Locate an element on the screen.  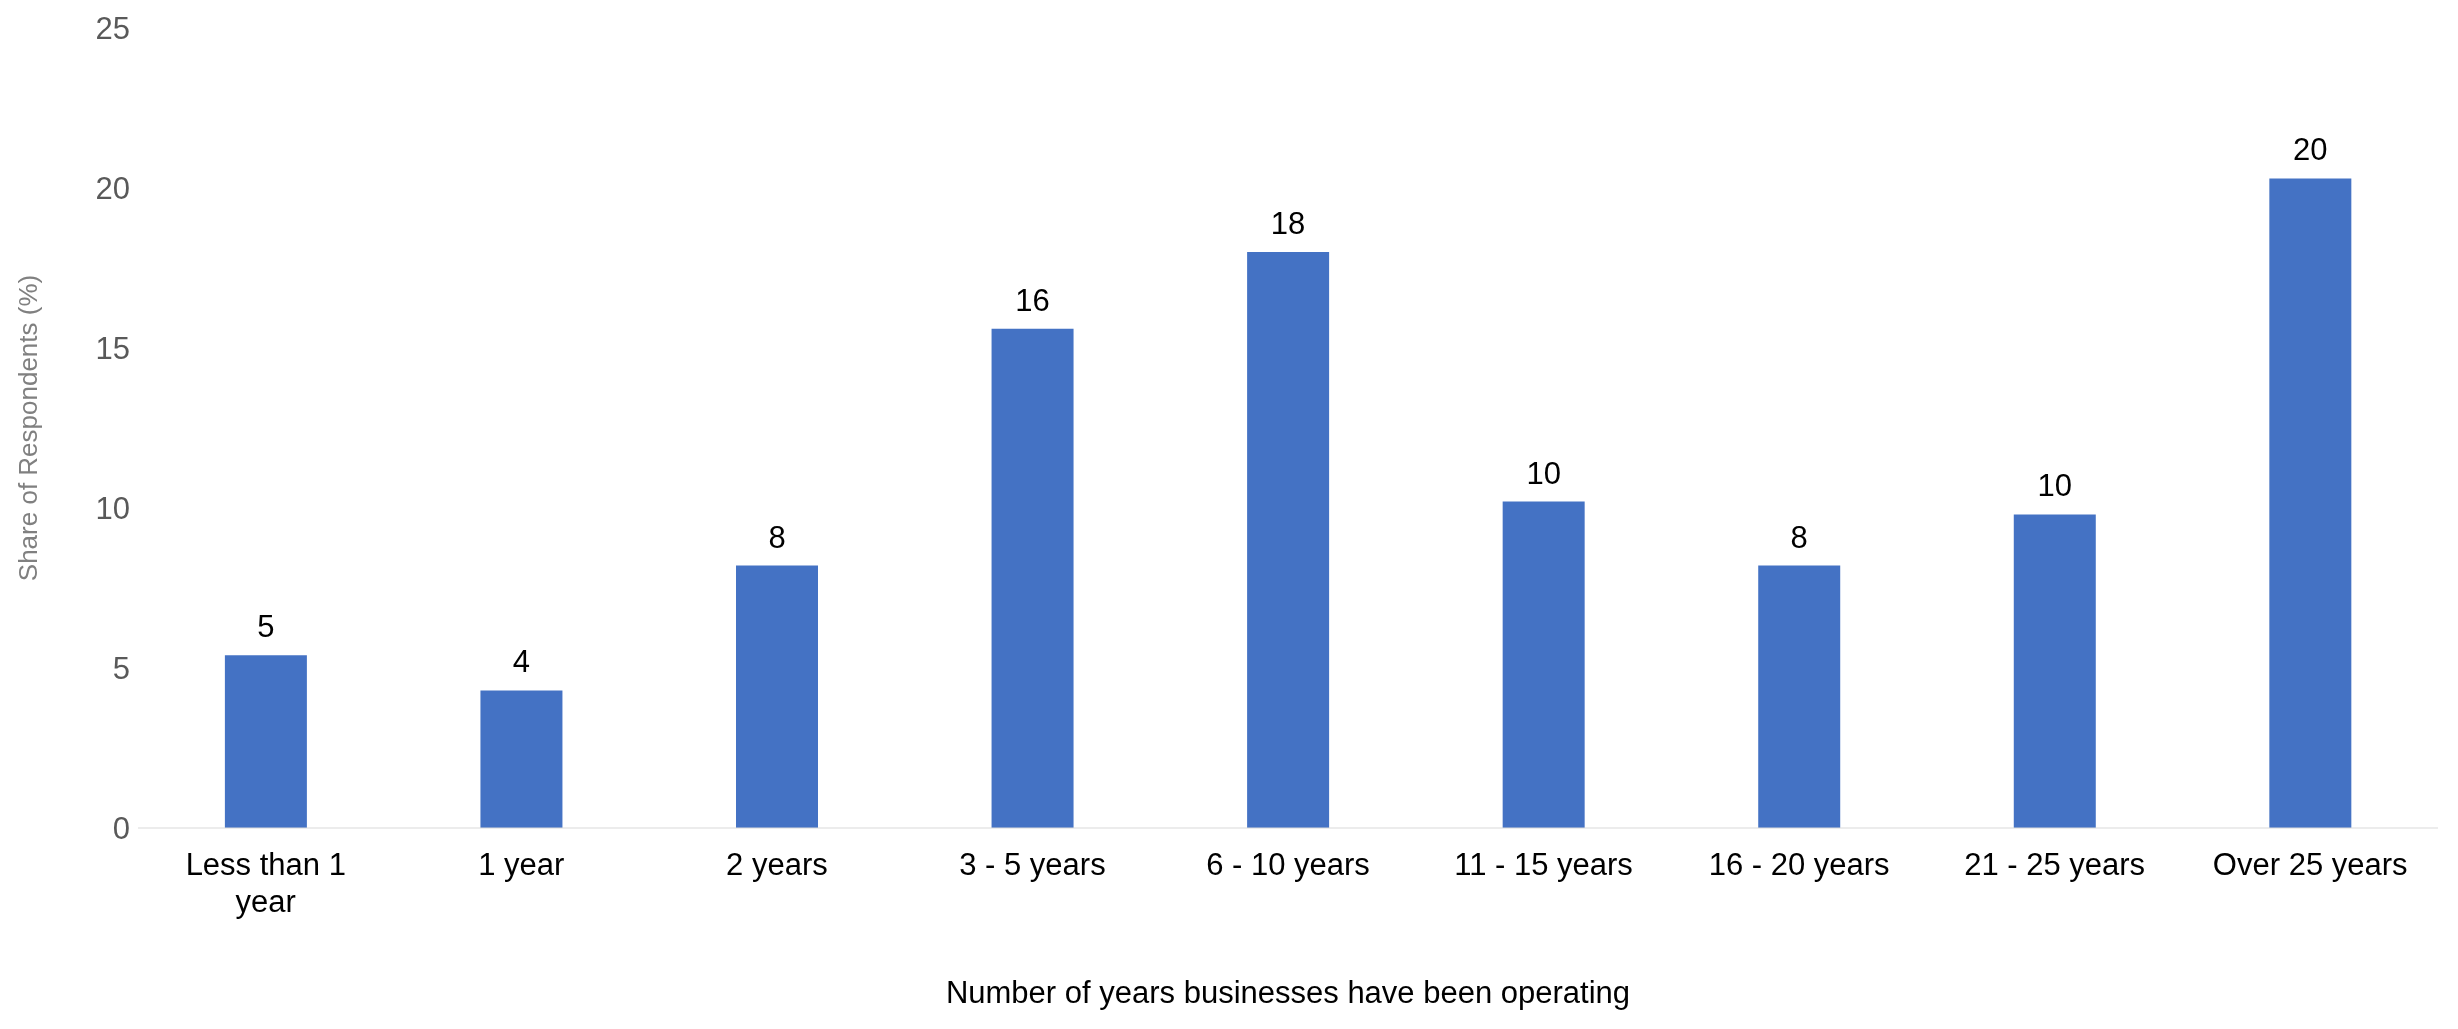
x-tick-label: 11 - 15 years is located at coordinates (1543, 864).